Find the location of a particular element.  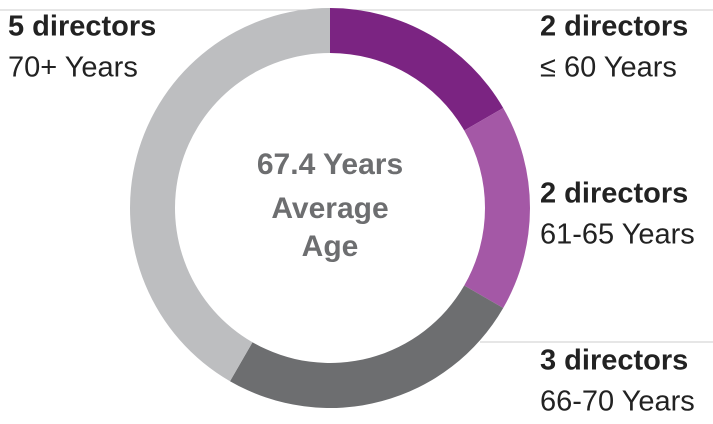

center-text: Age is located at coordinates (330, 246).